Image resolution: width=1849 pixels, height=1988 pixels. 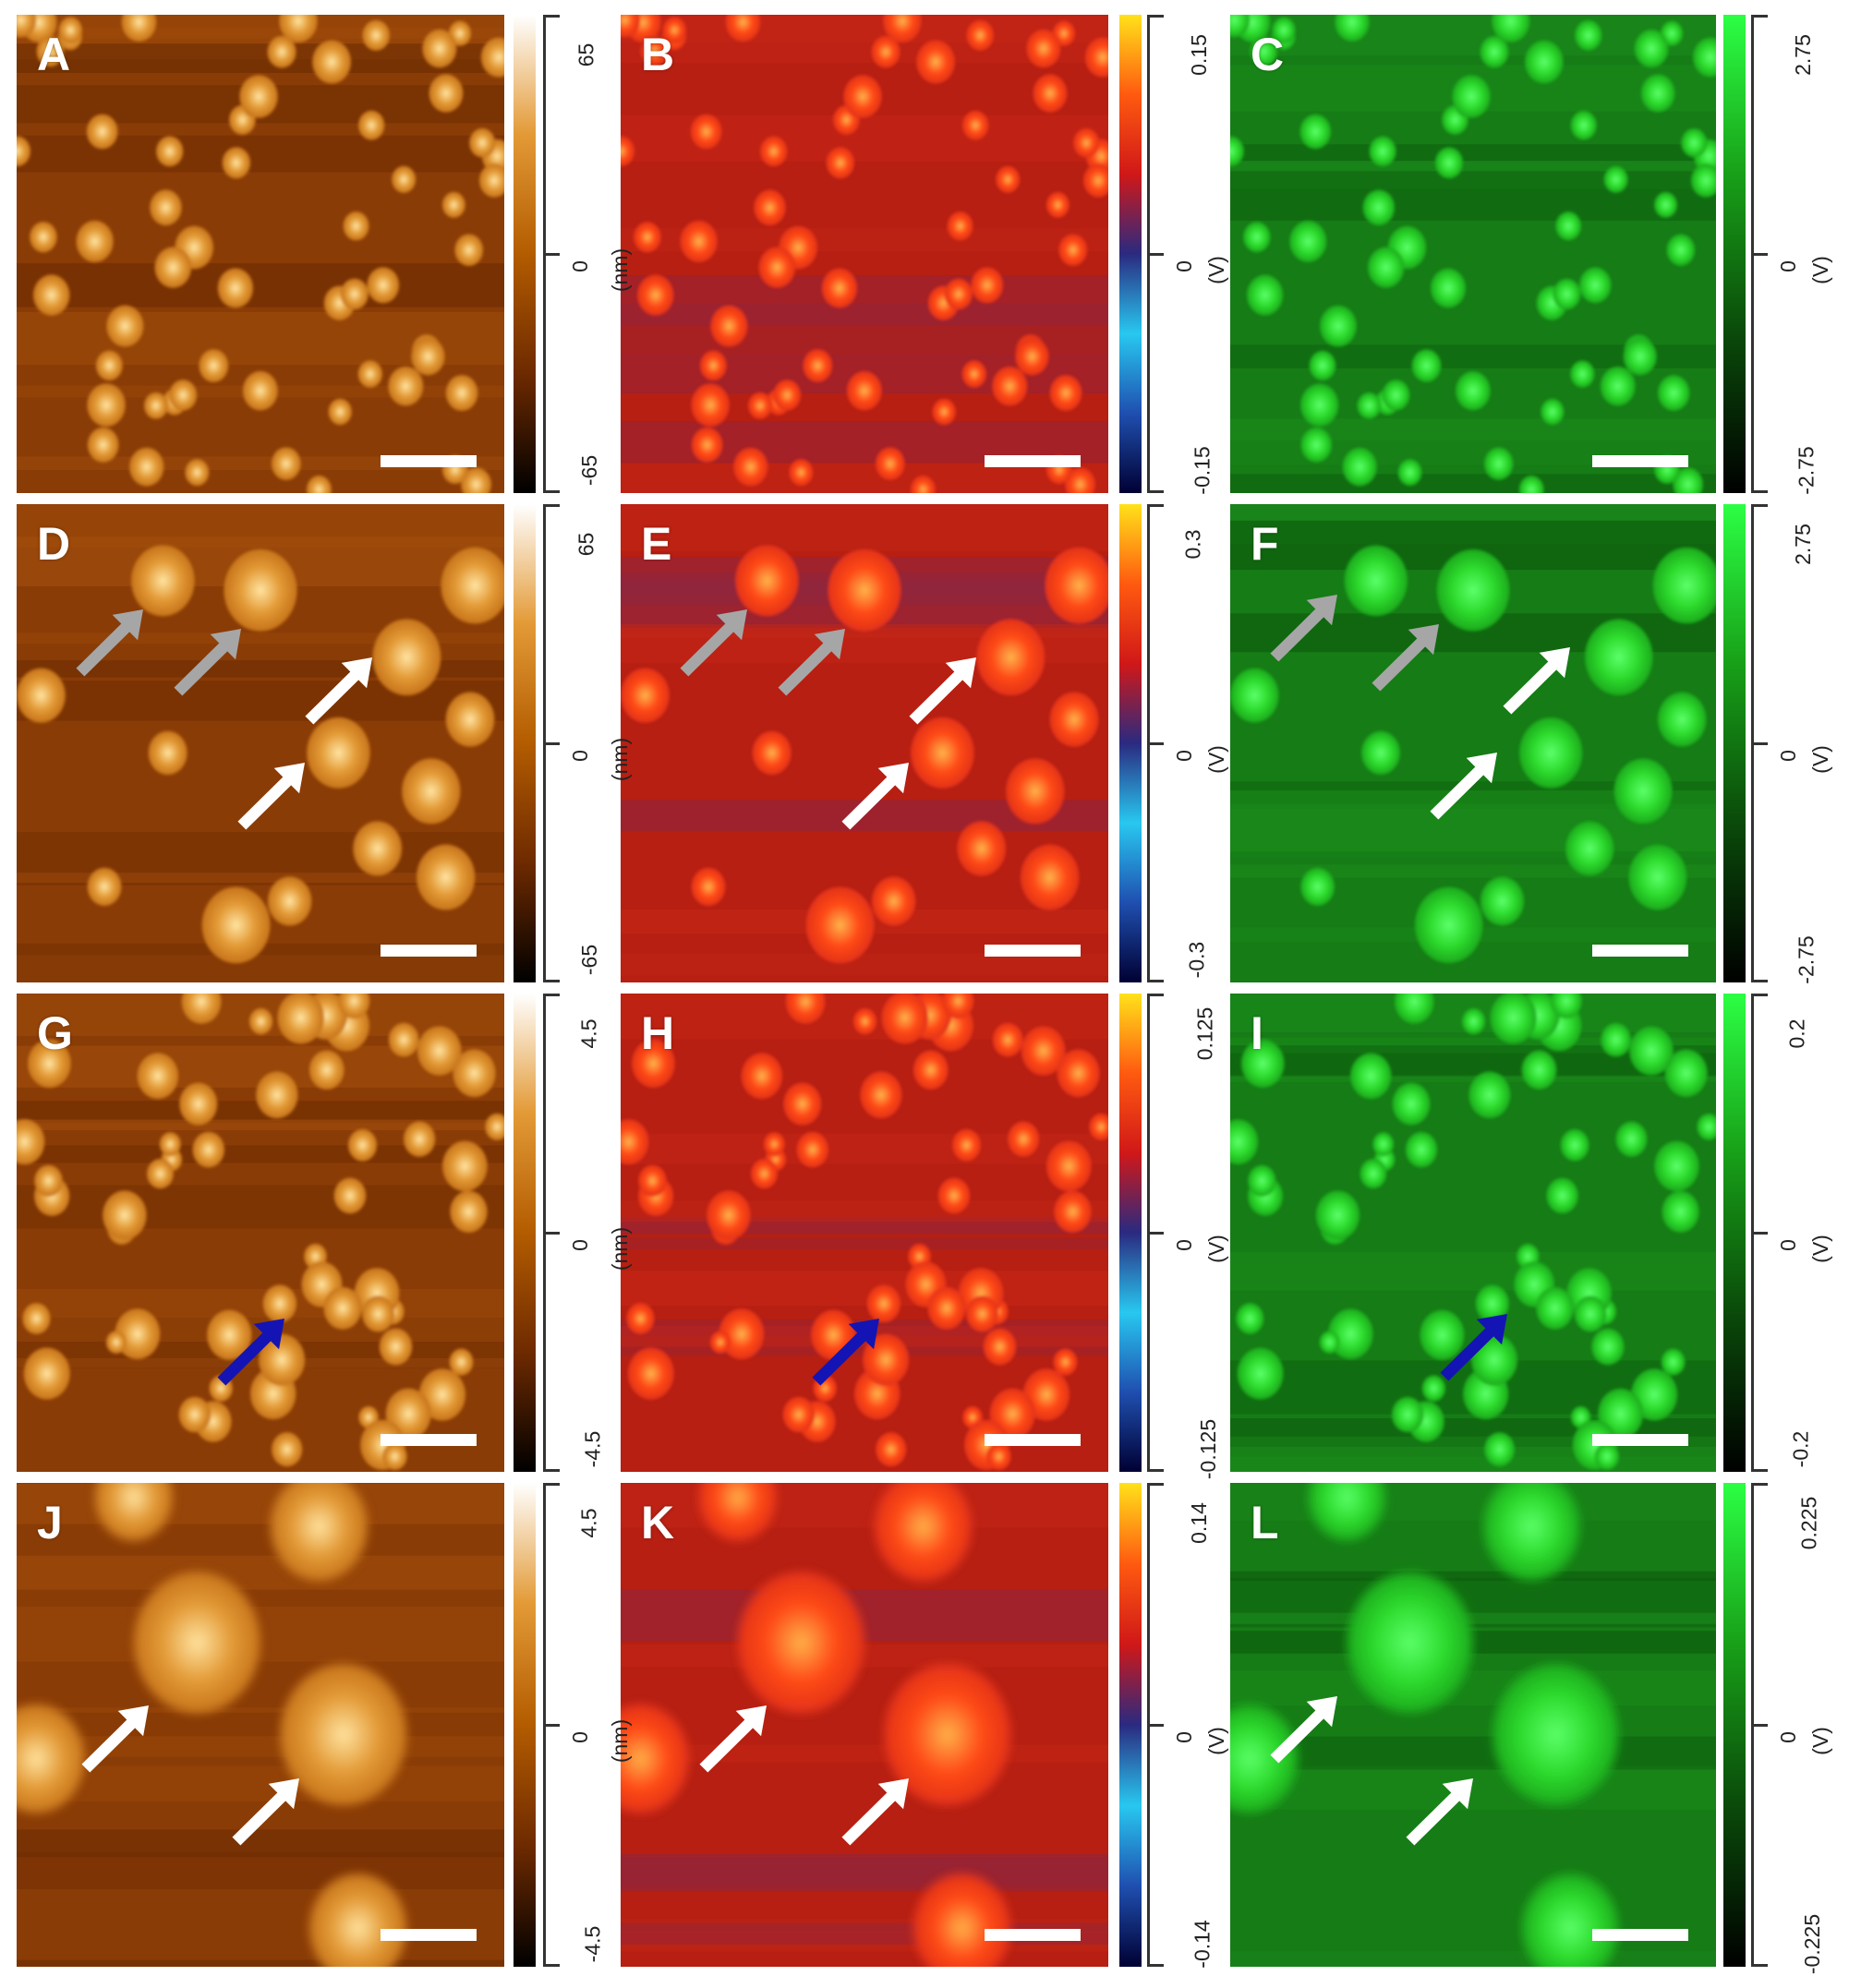 What do you see at coordinates (658, 1522) in the screenshot?
I see `panel-label: K` at bounding box center [658, 1522].